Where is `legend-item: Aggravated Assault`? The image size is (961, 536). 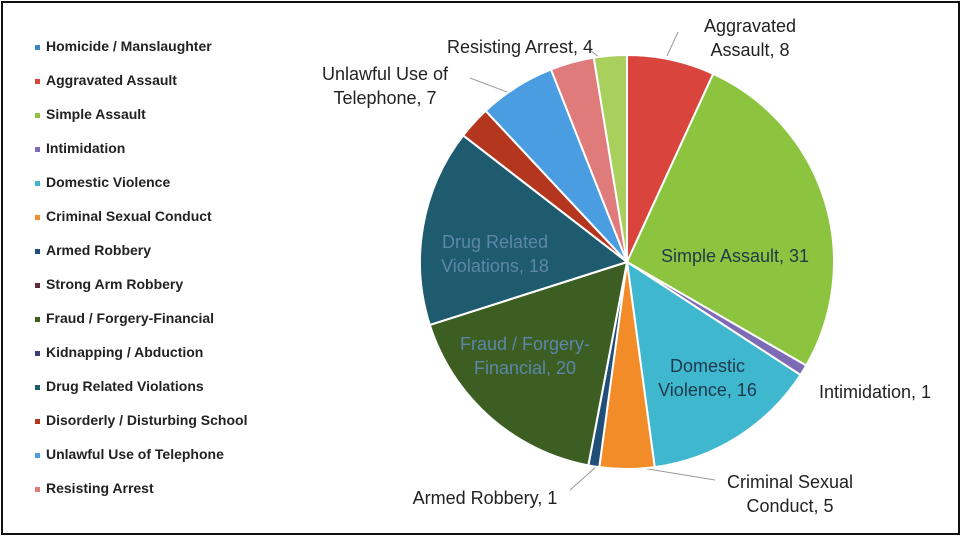 legend-item: Aggravated Assault is located at coordinates (106, 80).